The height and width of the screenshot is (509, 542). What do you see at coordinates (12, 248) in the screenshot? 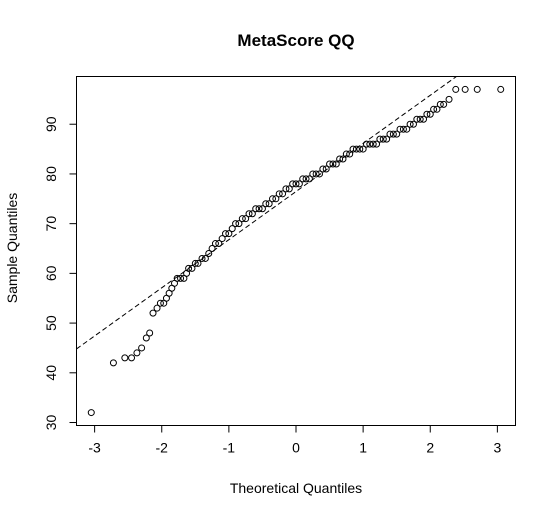
I see `y-axis-label: Sample Quantiles` at bounding box center [12, 248].